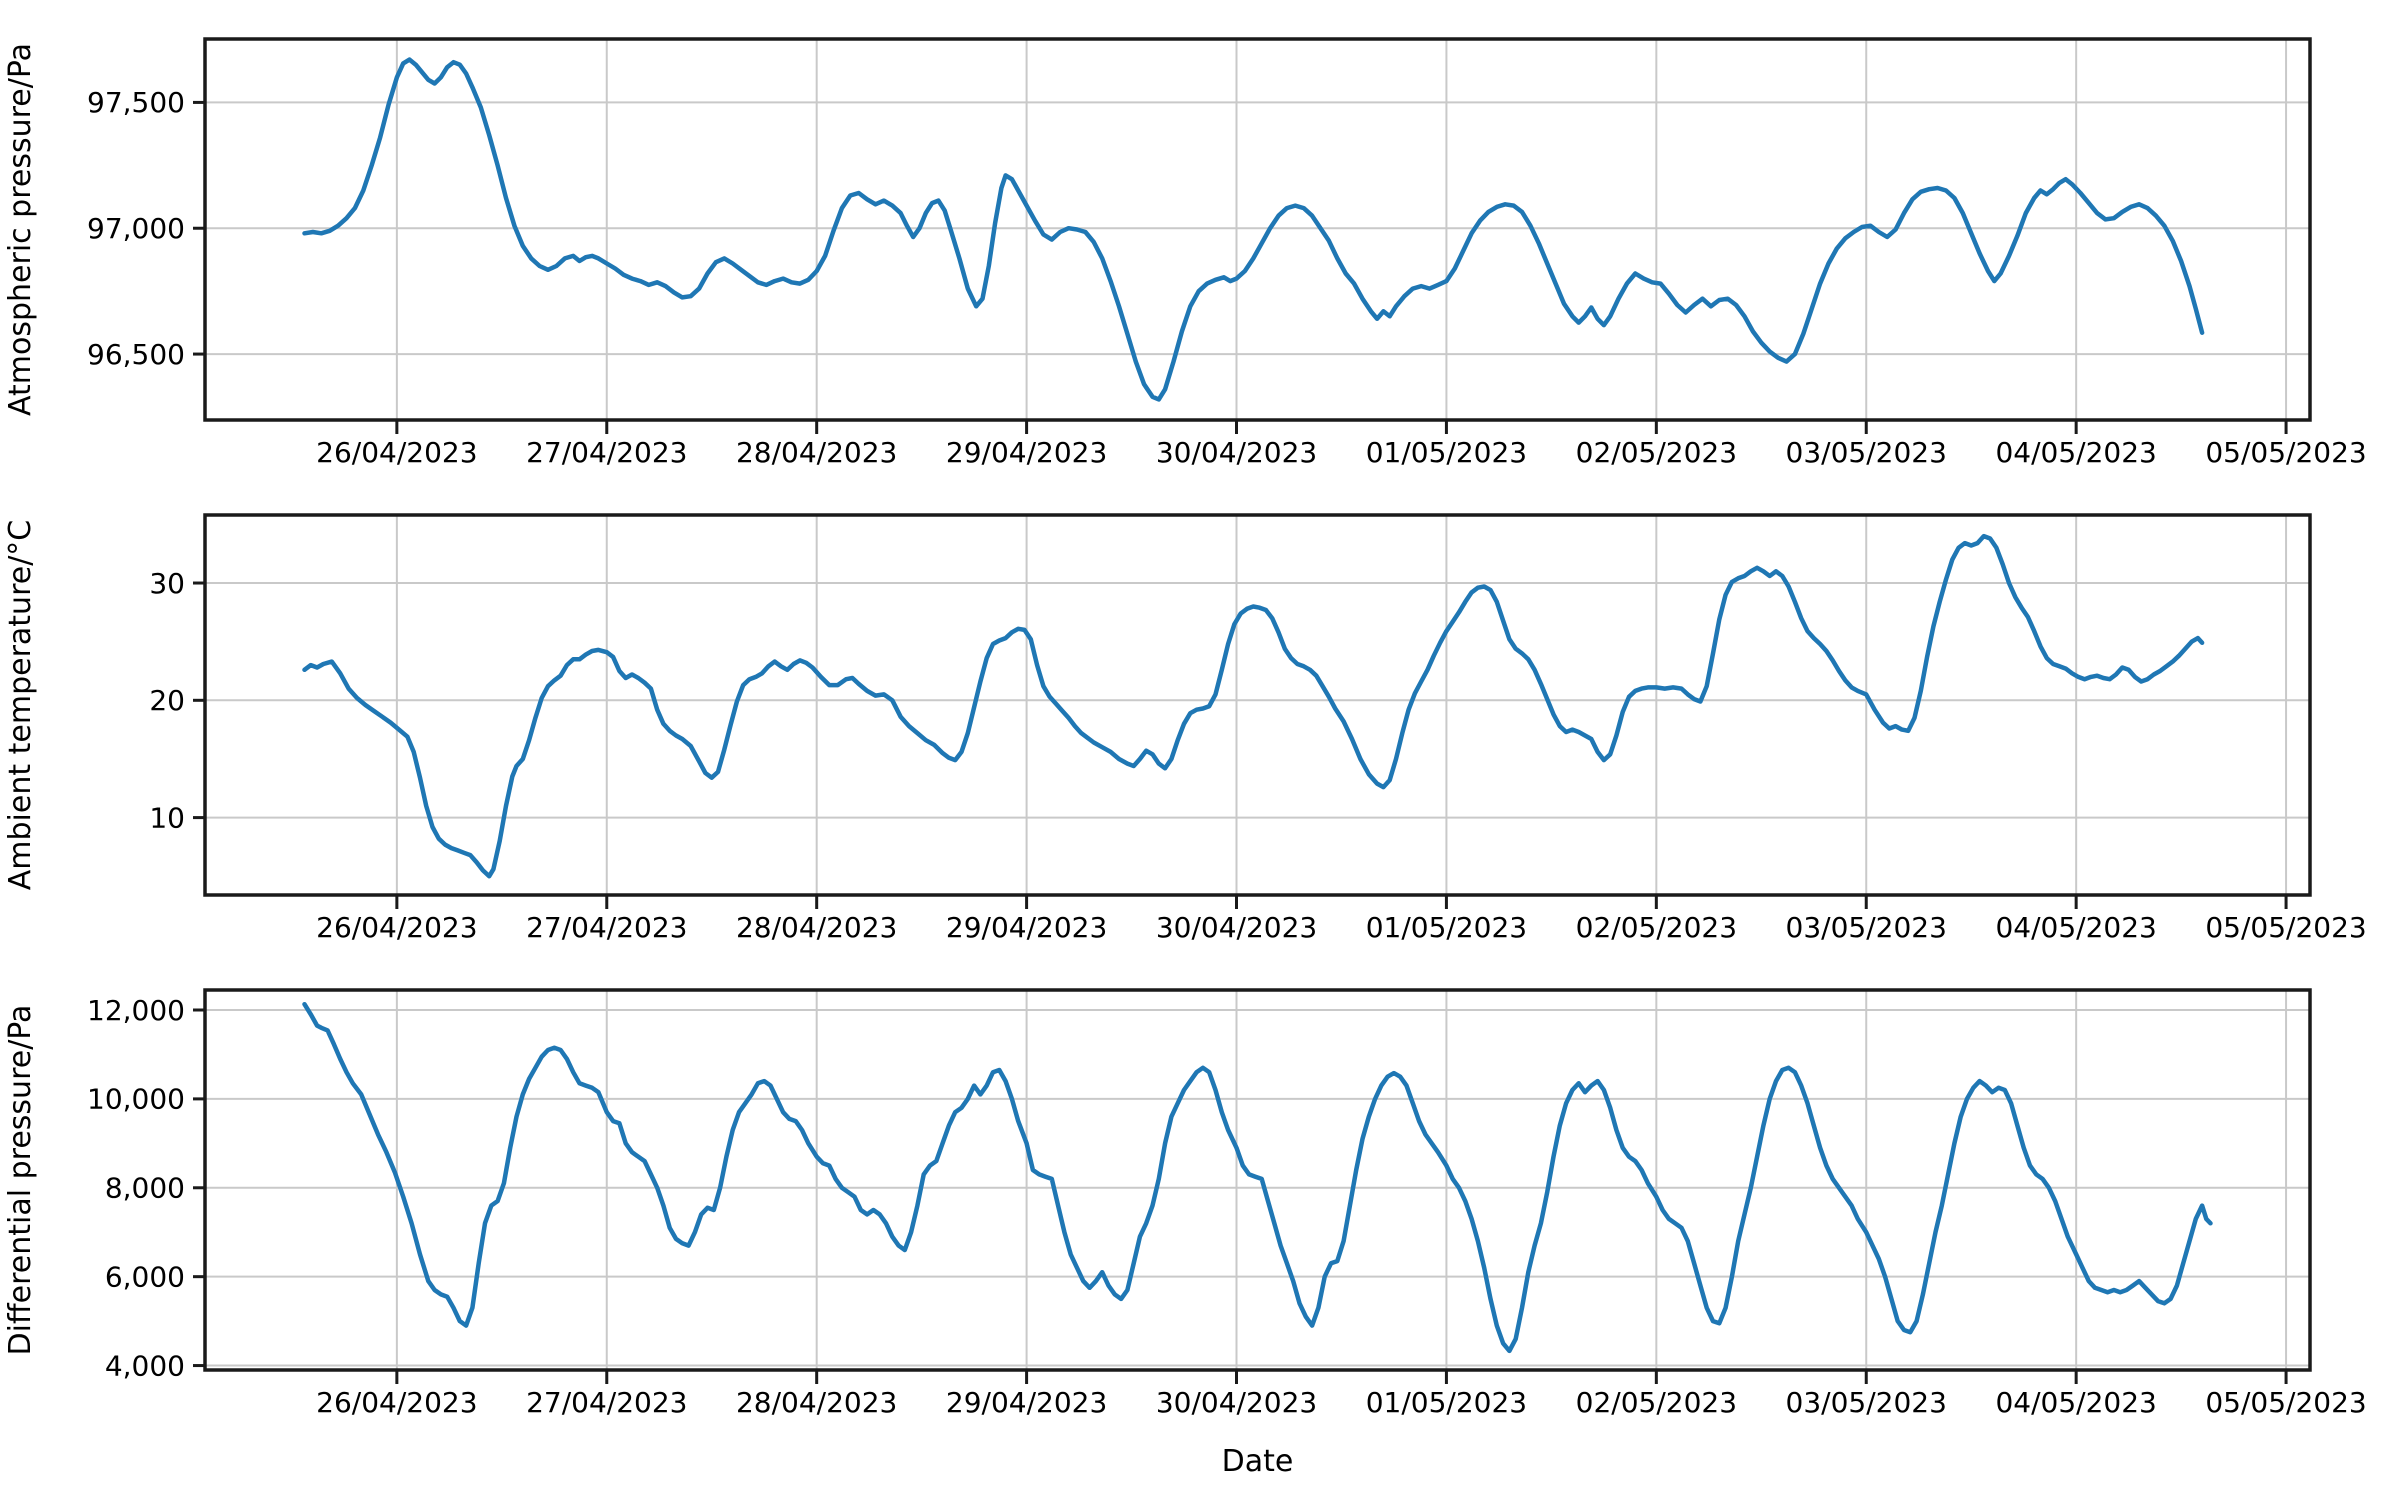  Describe the element at coordinates (136, 102) in the screenshot. I see `y-tick-label: 97,500` at that location.